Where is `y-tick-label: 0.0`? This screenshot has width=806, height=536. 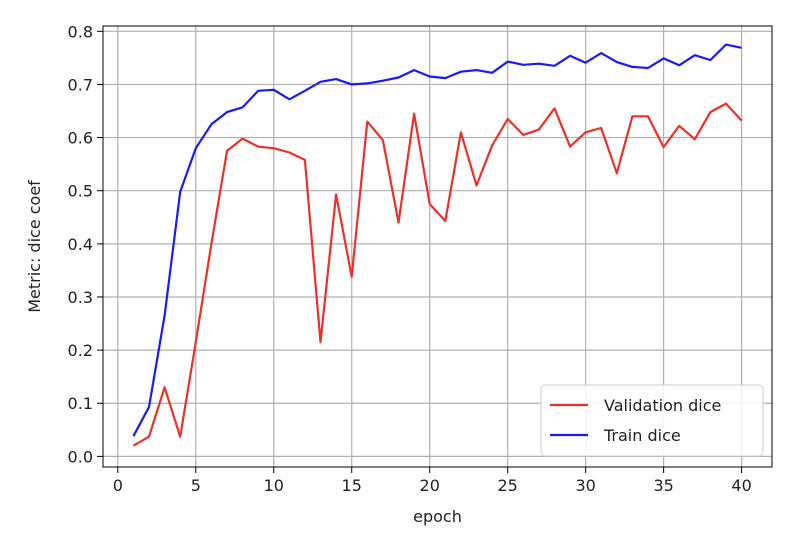
y-tick-label: 0.0 is located at coordinates (80, 456).